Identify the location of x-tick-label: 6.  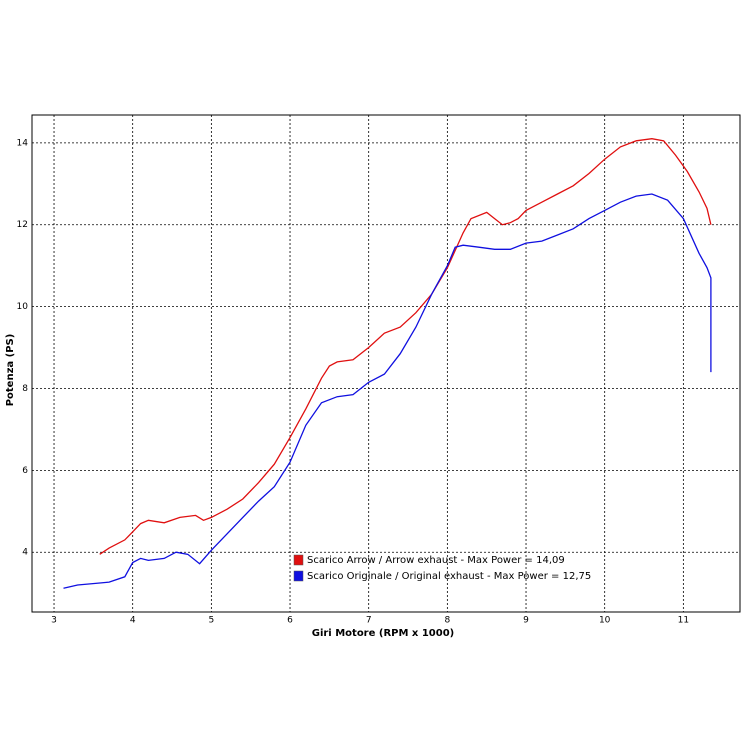
(290, 621).